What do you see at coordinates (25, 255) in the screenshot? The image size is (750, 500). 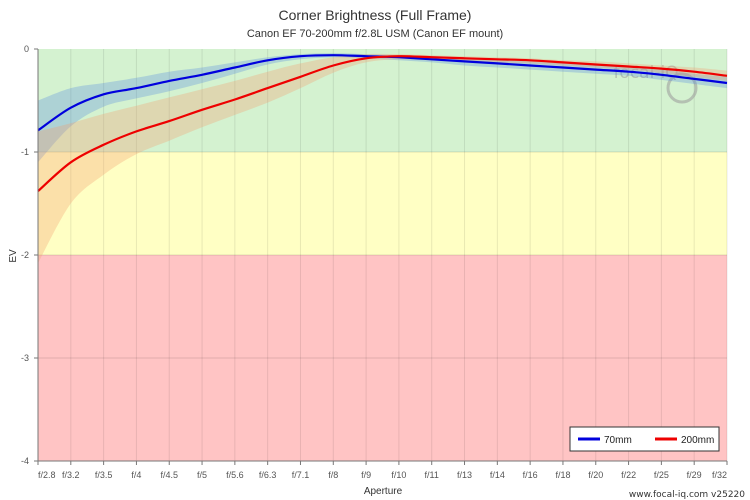 I see `y-tick-label: -2` at bounding box center [25, 255].